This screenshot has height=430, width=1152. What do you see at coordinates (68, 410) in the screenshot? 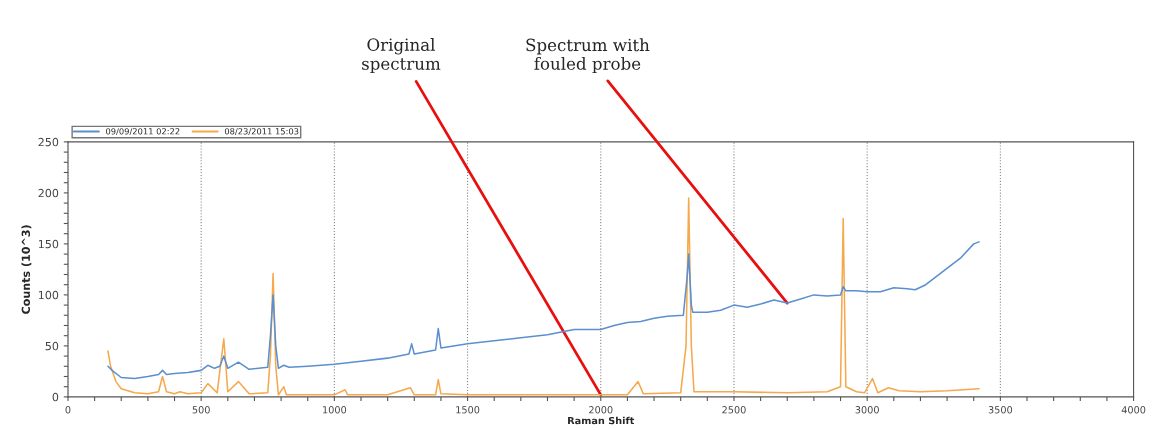
I see `x-tick-label: 0` at bounding box center [68, 410].